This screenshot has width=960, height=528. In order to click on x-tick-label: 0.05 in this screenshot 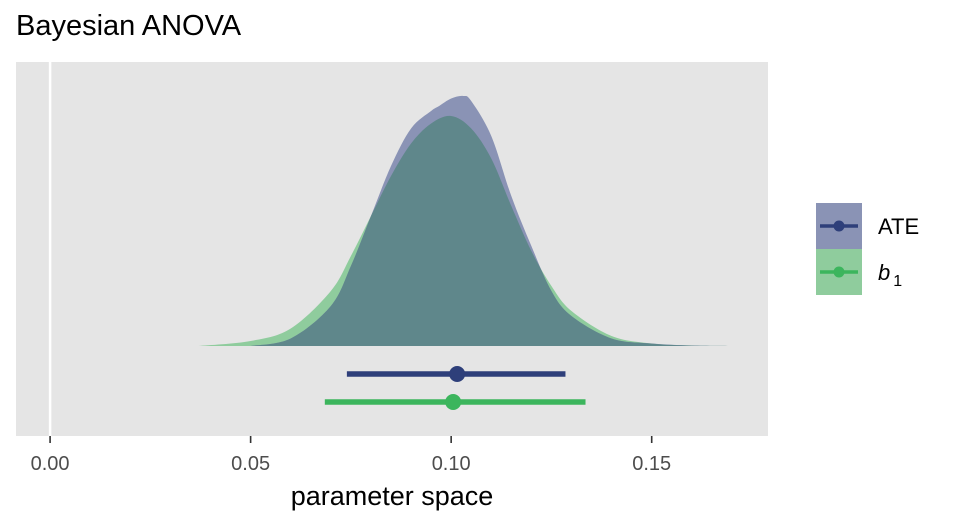, I will do `click(250, 464)`.